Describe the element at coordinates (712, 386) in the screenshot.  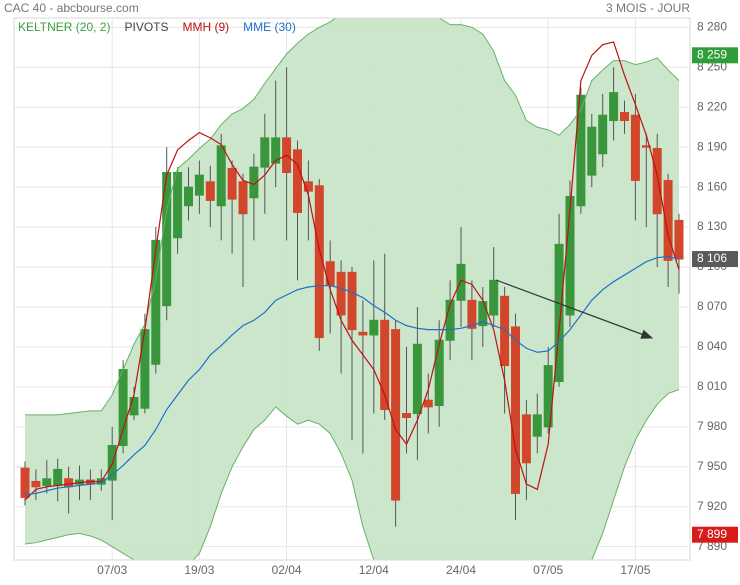
I see `y-tick-label: 8 010` at that location.